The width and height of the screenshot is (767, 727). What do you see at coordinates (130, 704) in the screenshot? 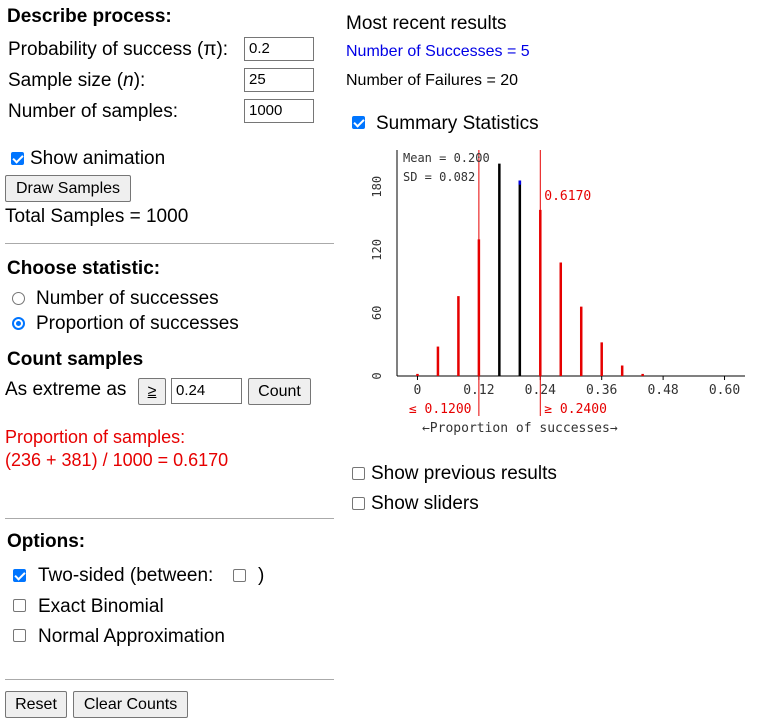
I see `clear-counts-button: Clear Counts` at bounding box center [130, 704].